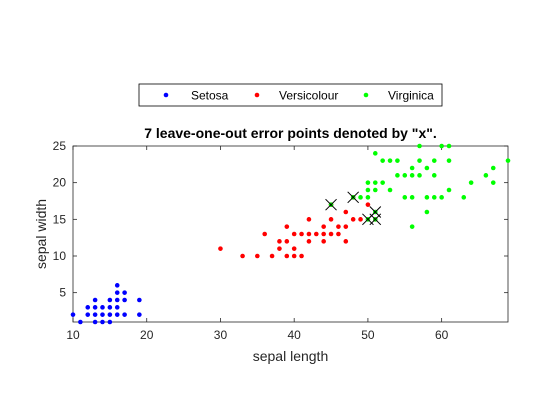 This screenshot has width=560, height=420. Describe the element at coordinates (411, 96) in the screenshot. I see `legend-label-virginica: Virginica` at that location.